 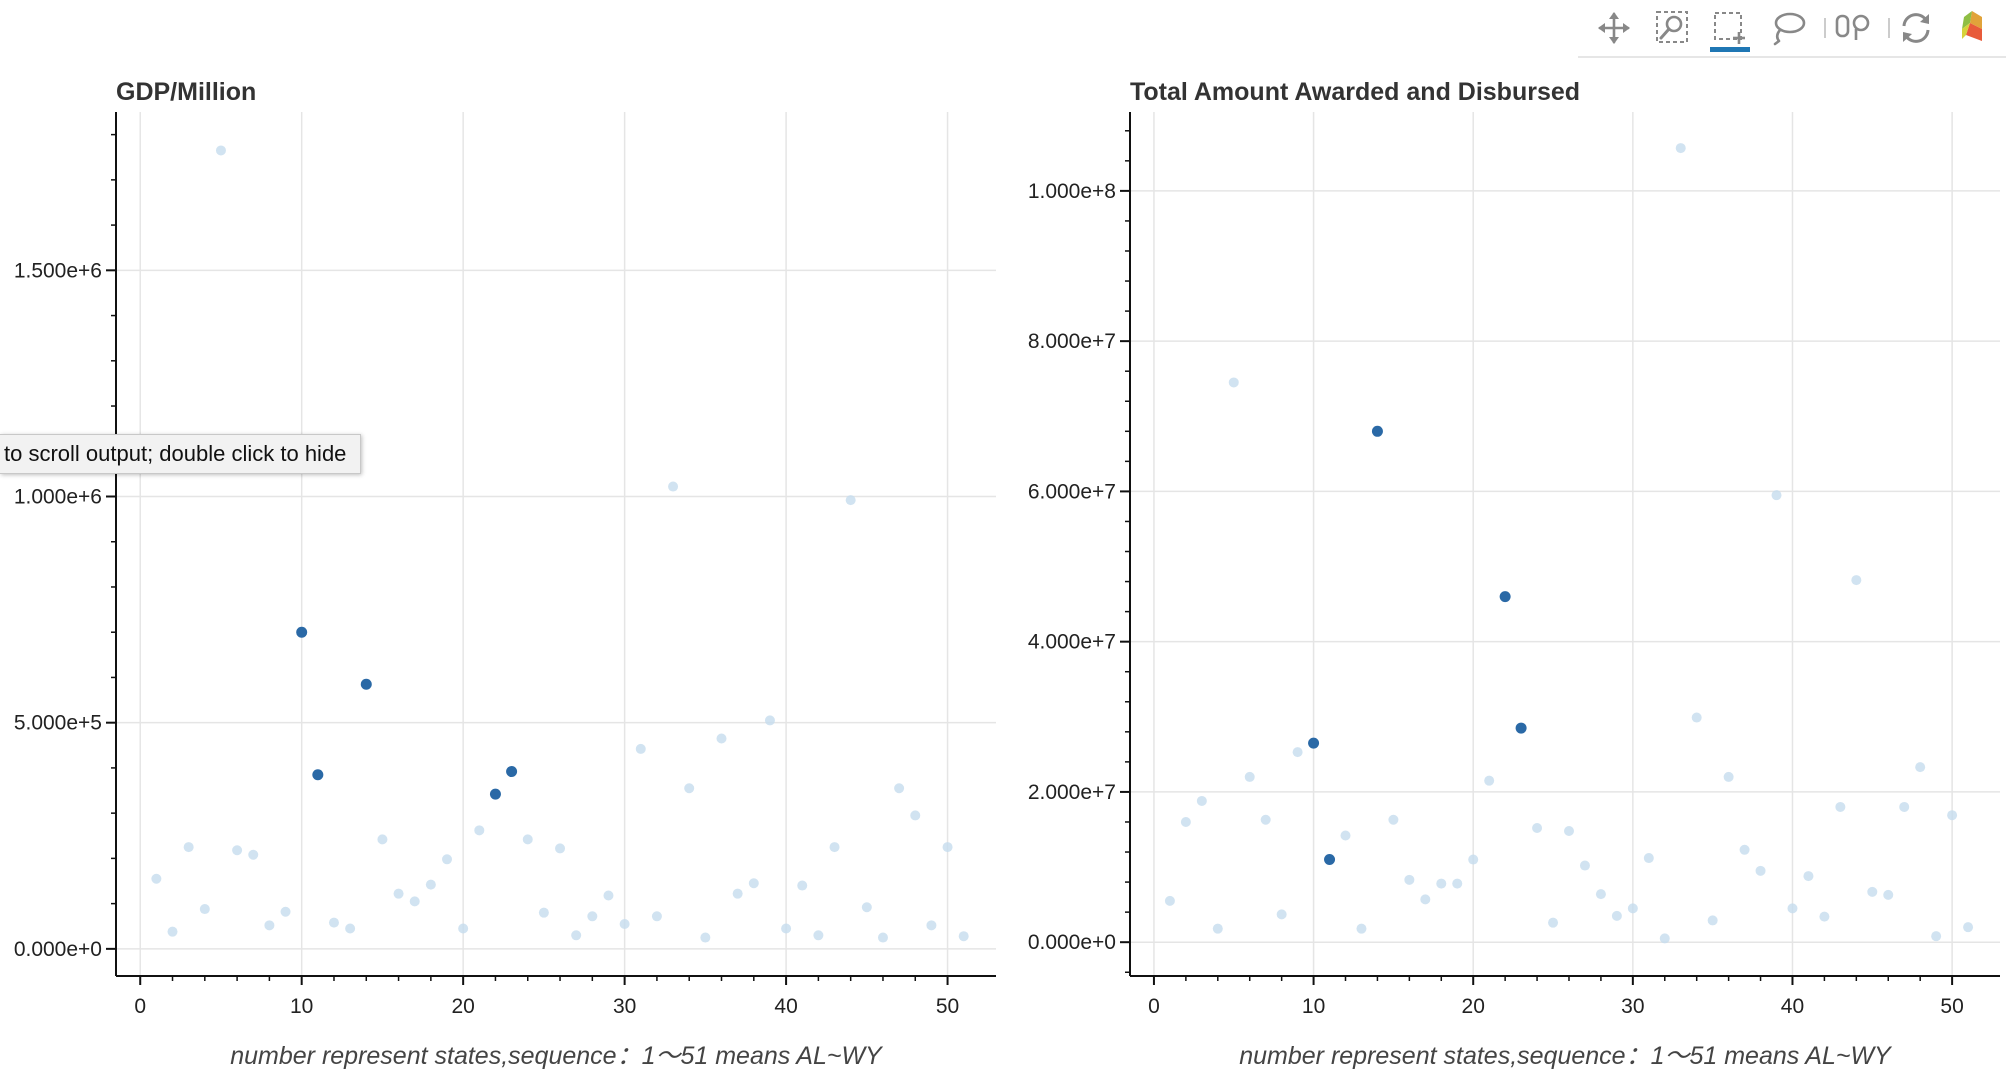 What do you see at coordinates (1632, 1006) in the screenshot?
I see `x-tick-label: 30` at bounding box center [1632, 1006].